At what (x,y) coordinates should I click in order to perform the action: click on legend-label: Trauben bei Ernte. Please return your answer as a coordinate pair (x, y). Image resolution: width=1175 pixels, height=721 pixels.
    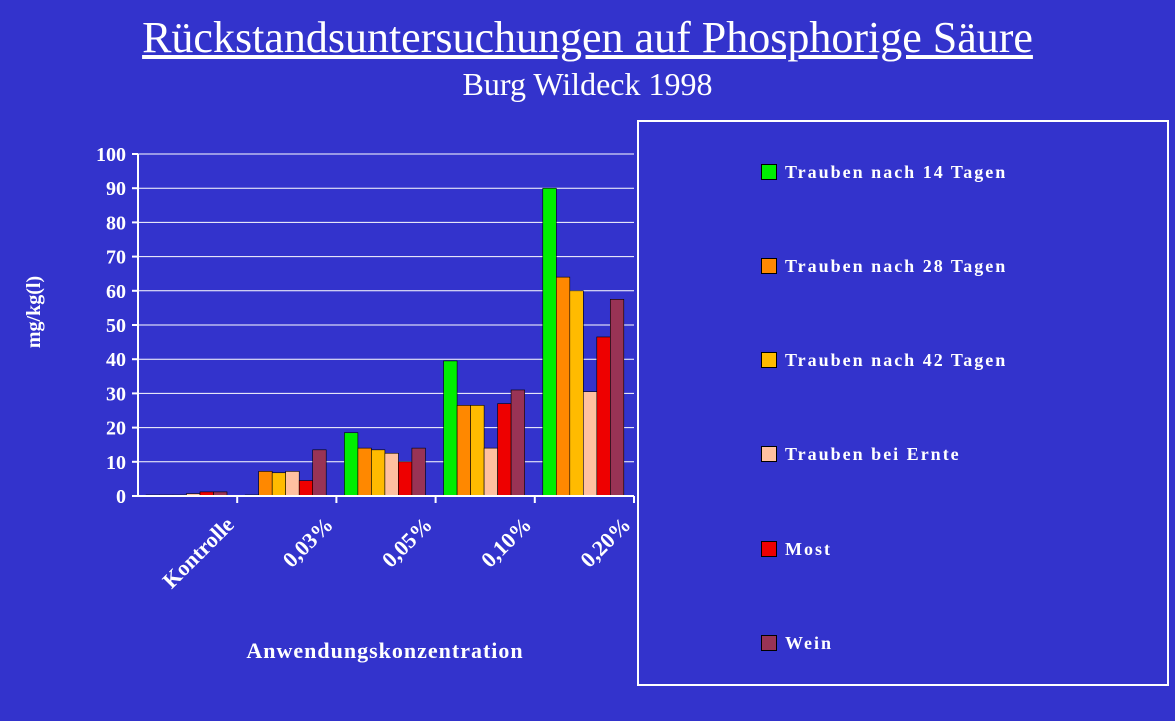
    Looking at the image, I should click on (873, 453).